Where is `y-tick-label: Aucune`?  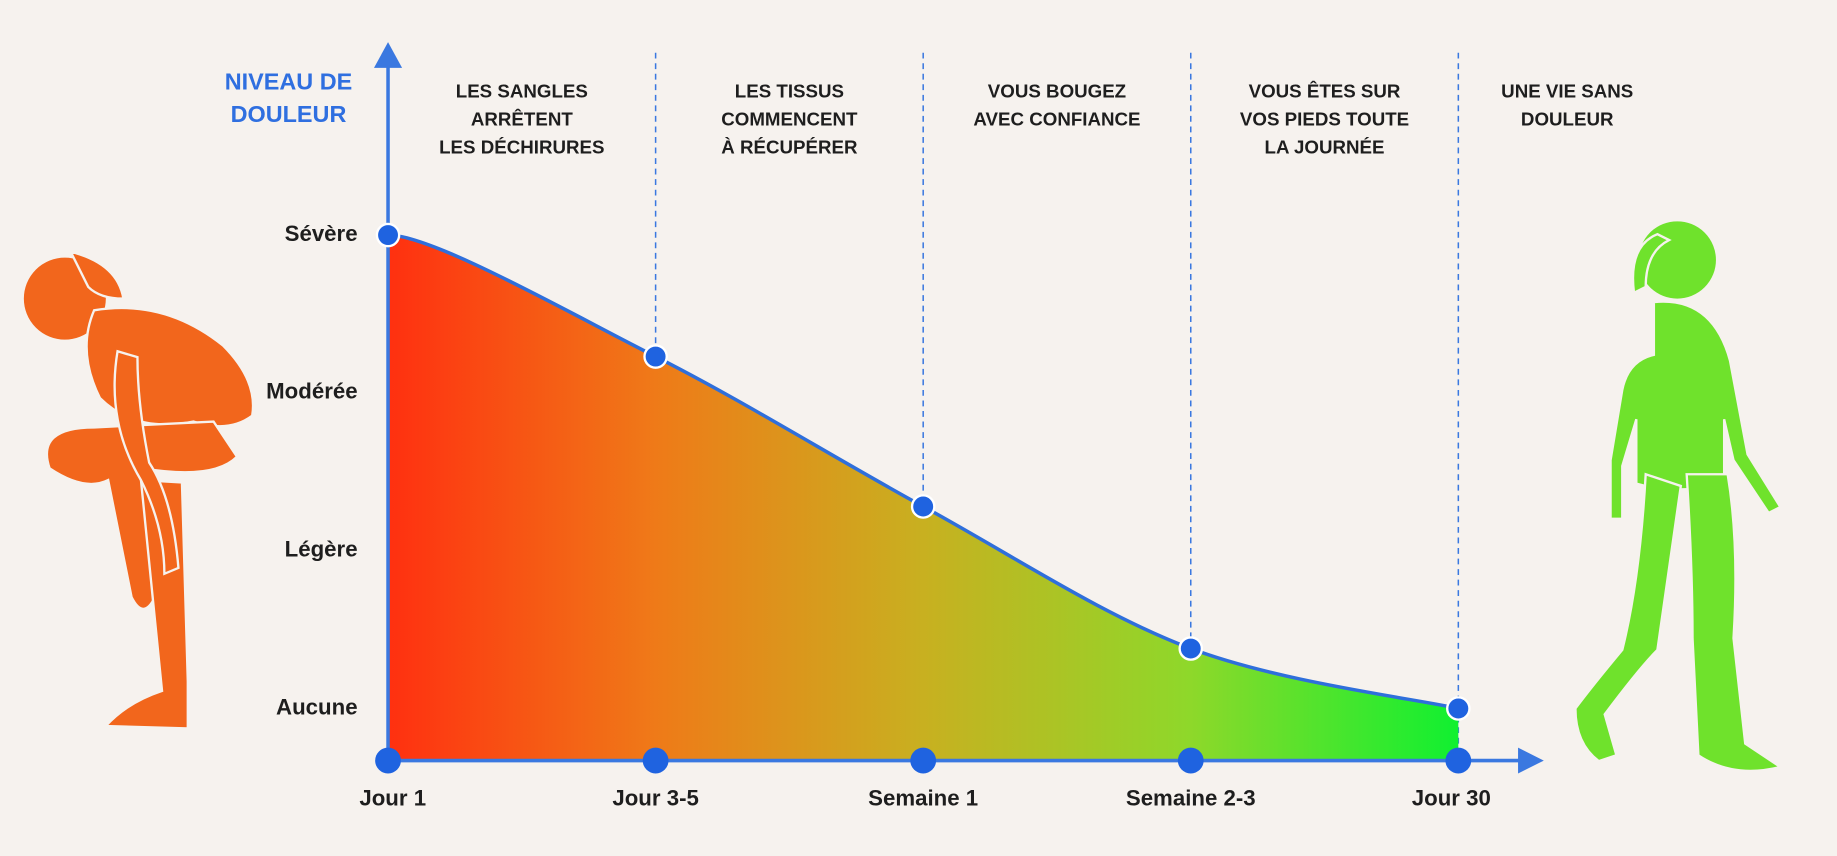
y-tick-label: Aucune is located at coordinates (317, 706).